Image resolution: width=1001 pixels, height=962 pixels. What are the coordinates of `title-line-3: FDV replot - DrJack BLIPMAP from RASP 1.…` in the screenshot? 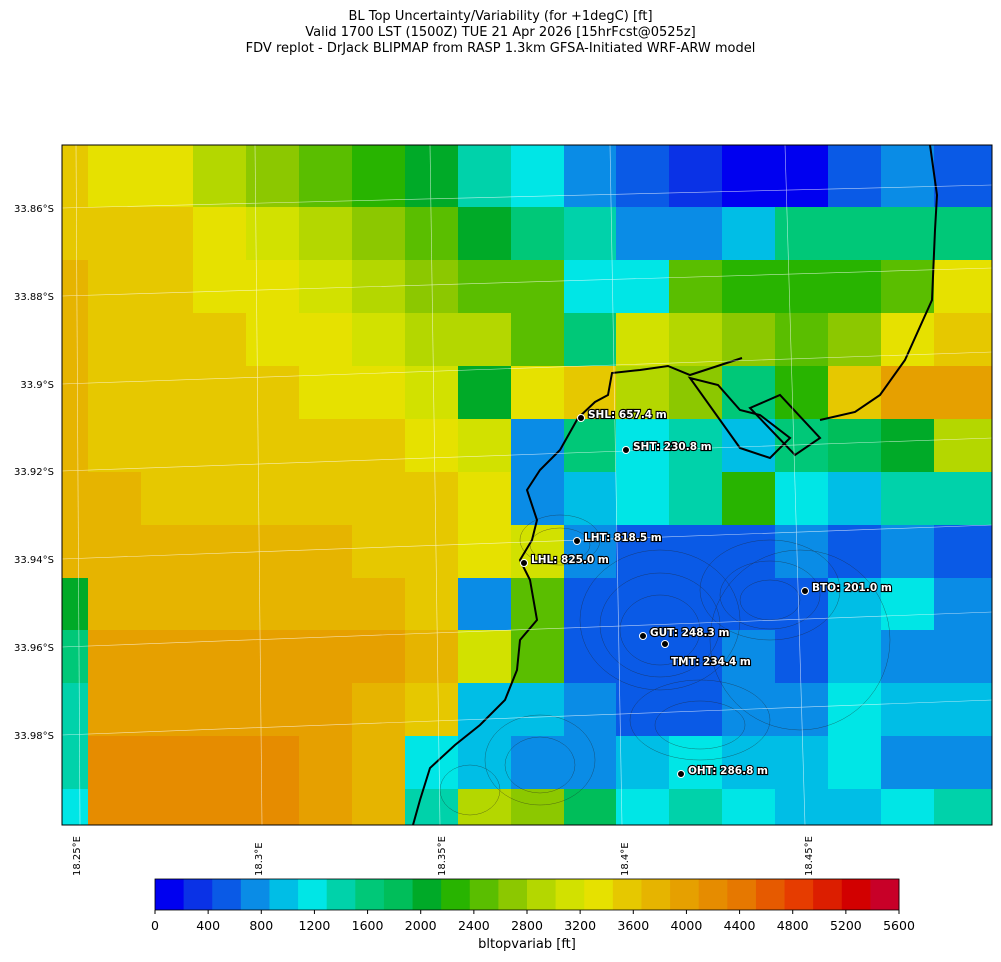 It's located at (500, 48).